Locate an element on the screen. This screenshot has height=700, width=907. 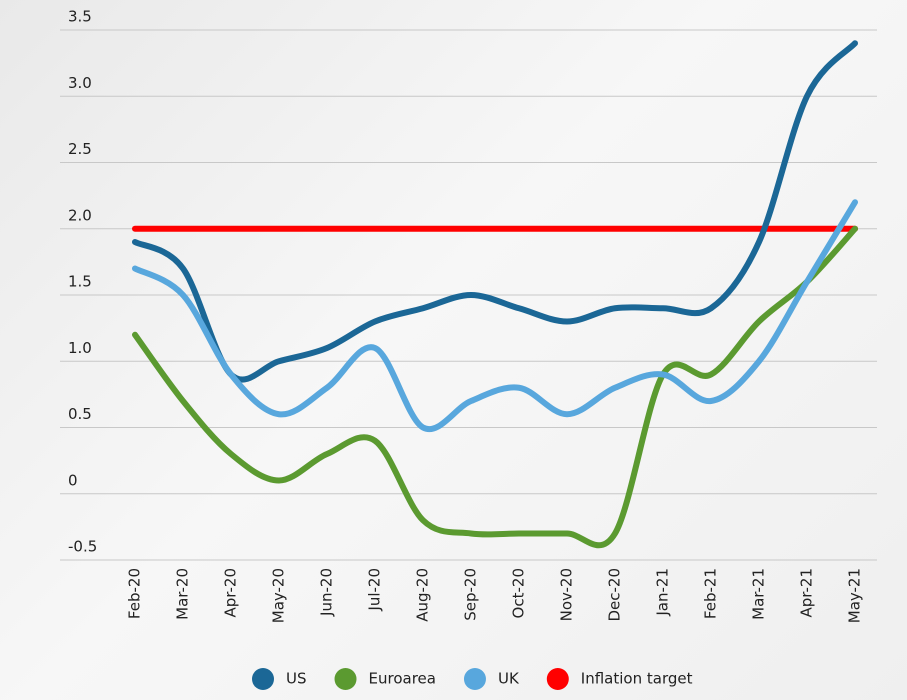
x-tick-label: Sep-20 is located at coordinates (471, 594).